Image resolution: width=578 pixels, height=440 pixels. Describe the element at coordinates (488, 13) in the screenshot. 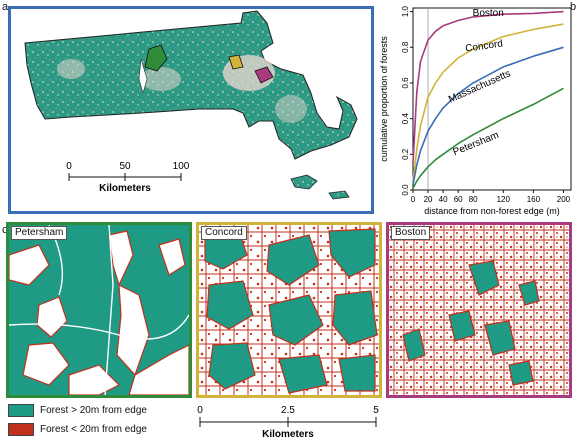

I see `series-label: Boston` at that location.